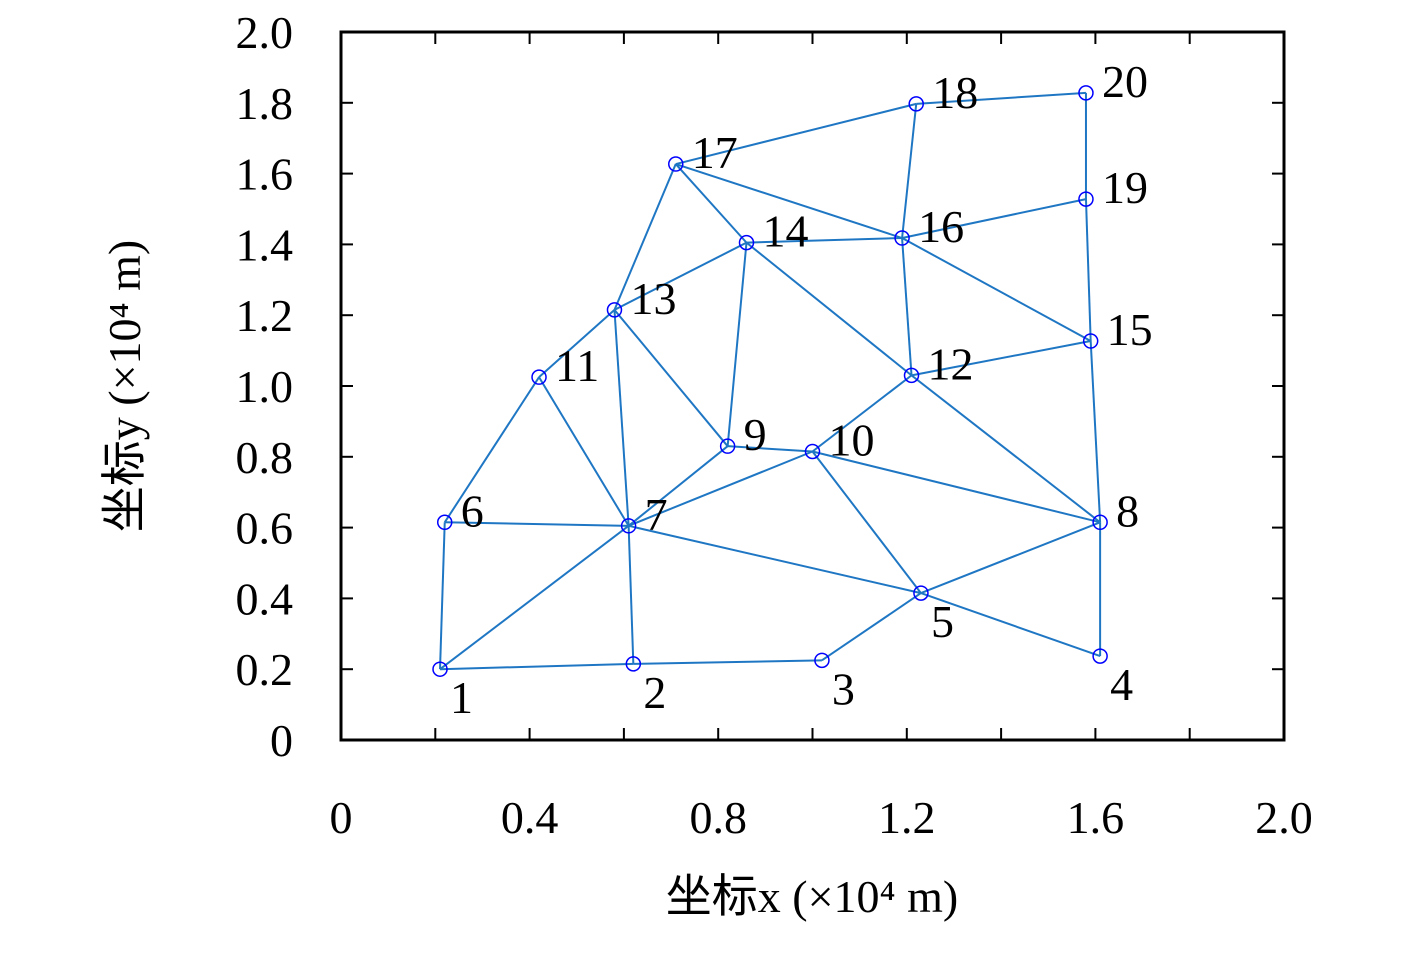  What do you see at coordinates (755, 434) in the screenshot?
I see `node-label: 9` at bounding box center [755, 434].